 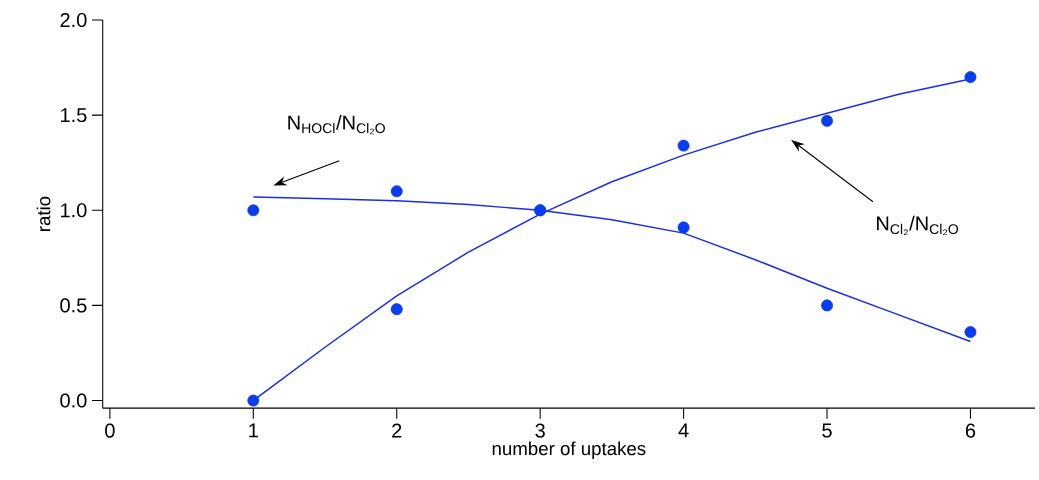 What do you see at coordinates (683, 430) in the screenshot?
I see `x-tick-label: 4` at bounding box center [683, 430].